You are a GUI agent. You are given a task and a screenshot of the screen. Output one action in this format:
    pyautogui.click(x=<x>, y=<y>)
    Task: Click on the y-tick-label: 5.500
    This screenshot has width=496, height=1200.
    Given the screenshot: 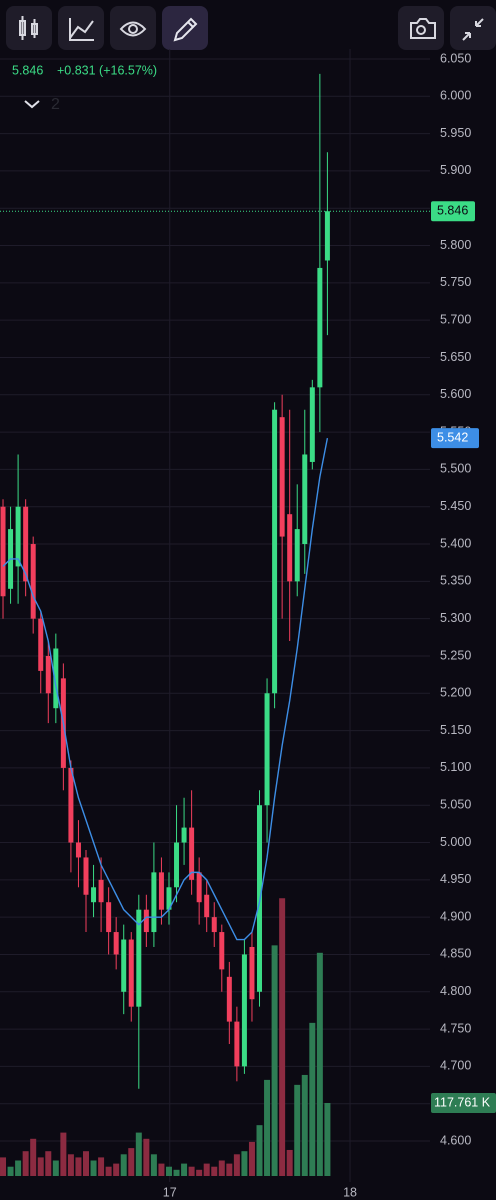 What is the action you would take?
    pyautogui.click(x=455, y=469)
    